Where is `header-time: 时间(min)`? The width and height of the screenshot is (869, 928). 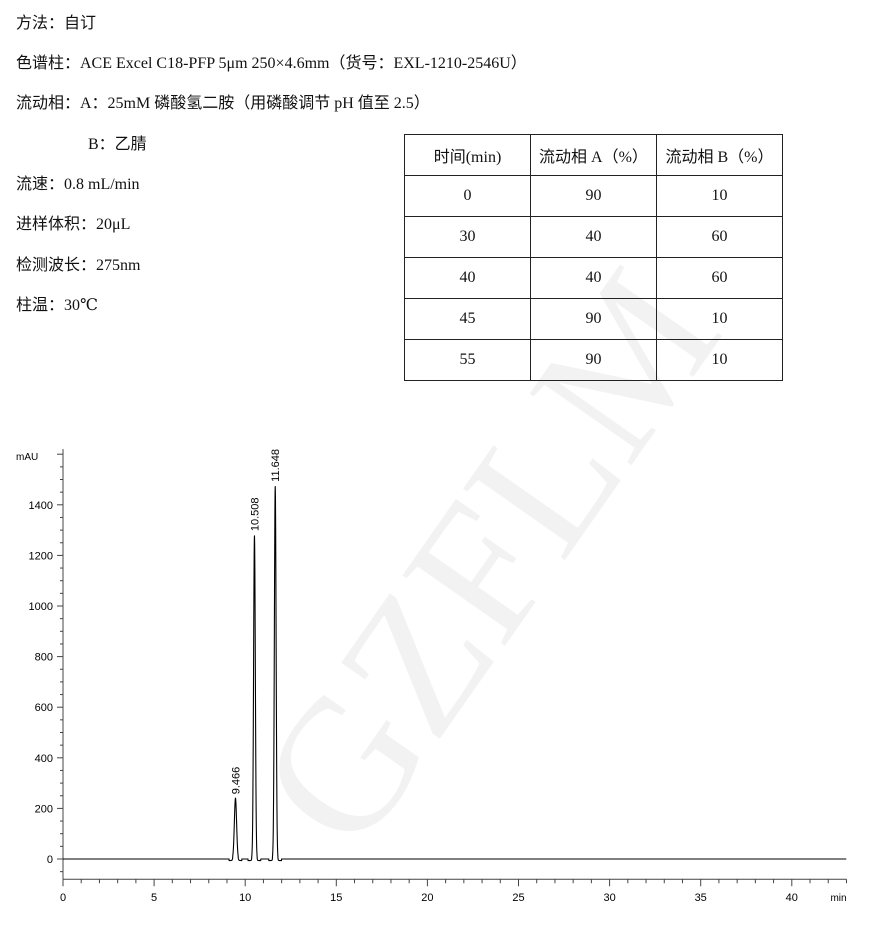 header-time: 时间(min) is located at coordinates (467, 155).